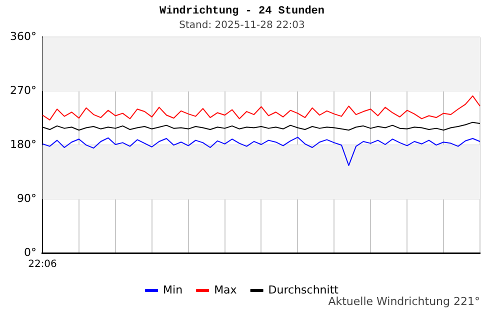 The image size is (500, 320). Describe the element at coordinates (242, 25) in the screenshot. I see `chart-subtitle: Stand: 2025-11-28 22:03` at that location.